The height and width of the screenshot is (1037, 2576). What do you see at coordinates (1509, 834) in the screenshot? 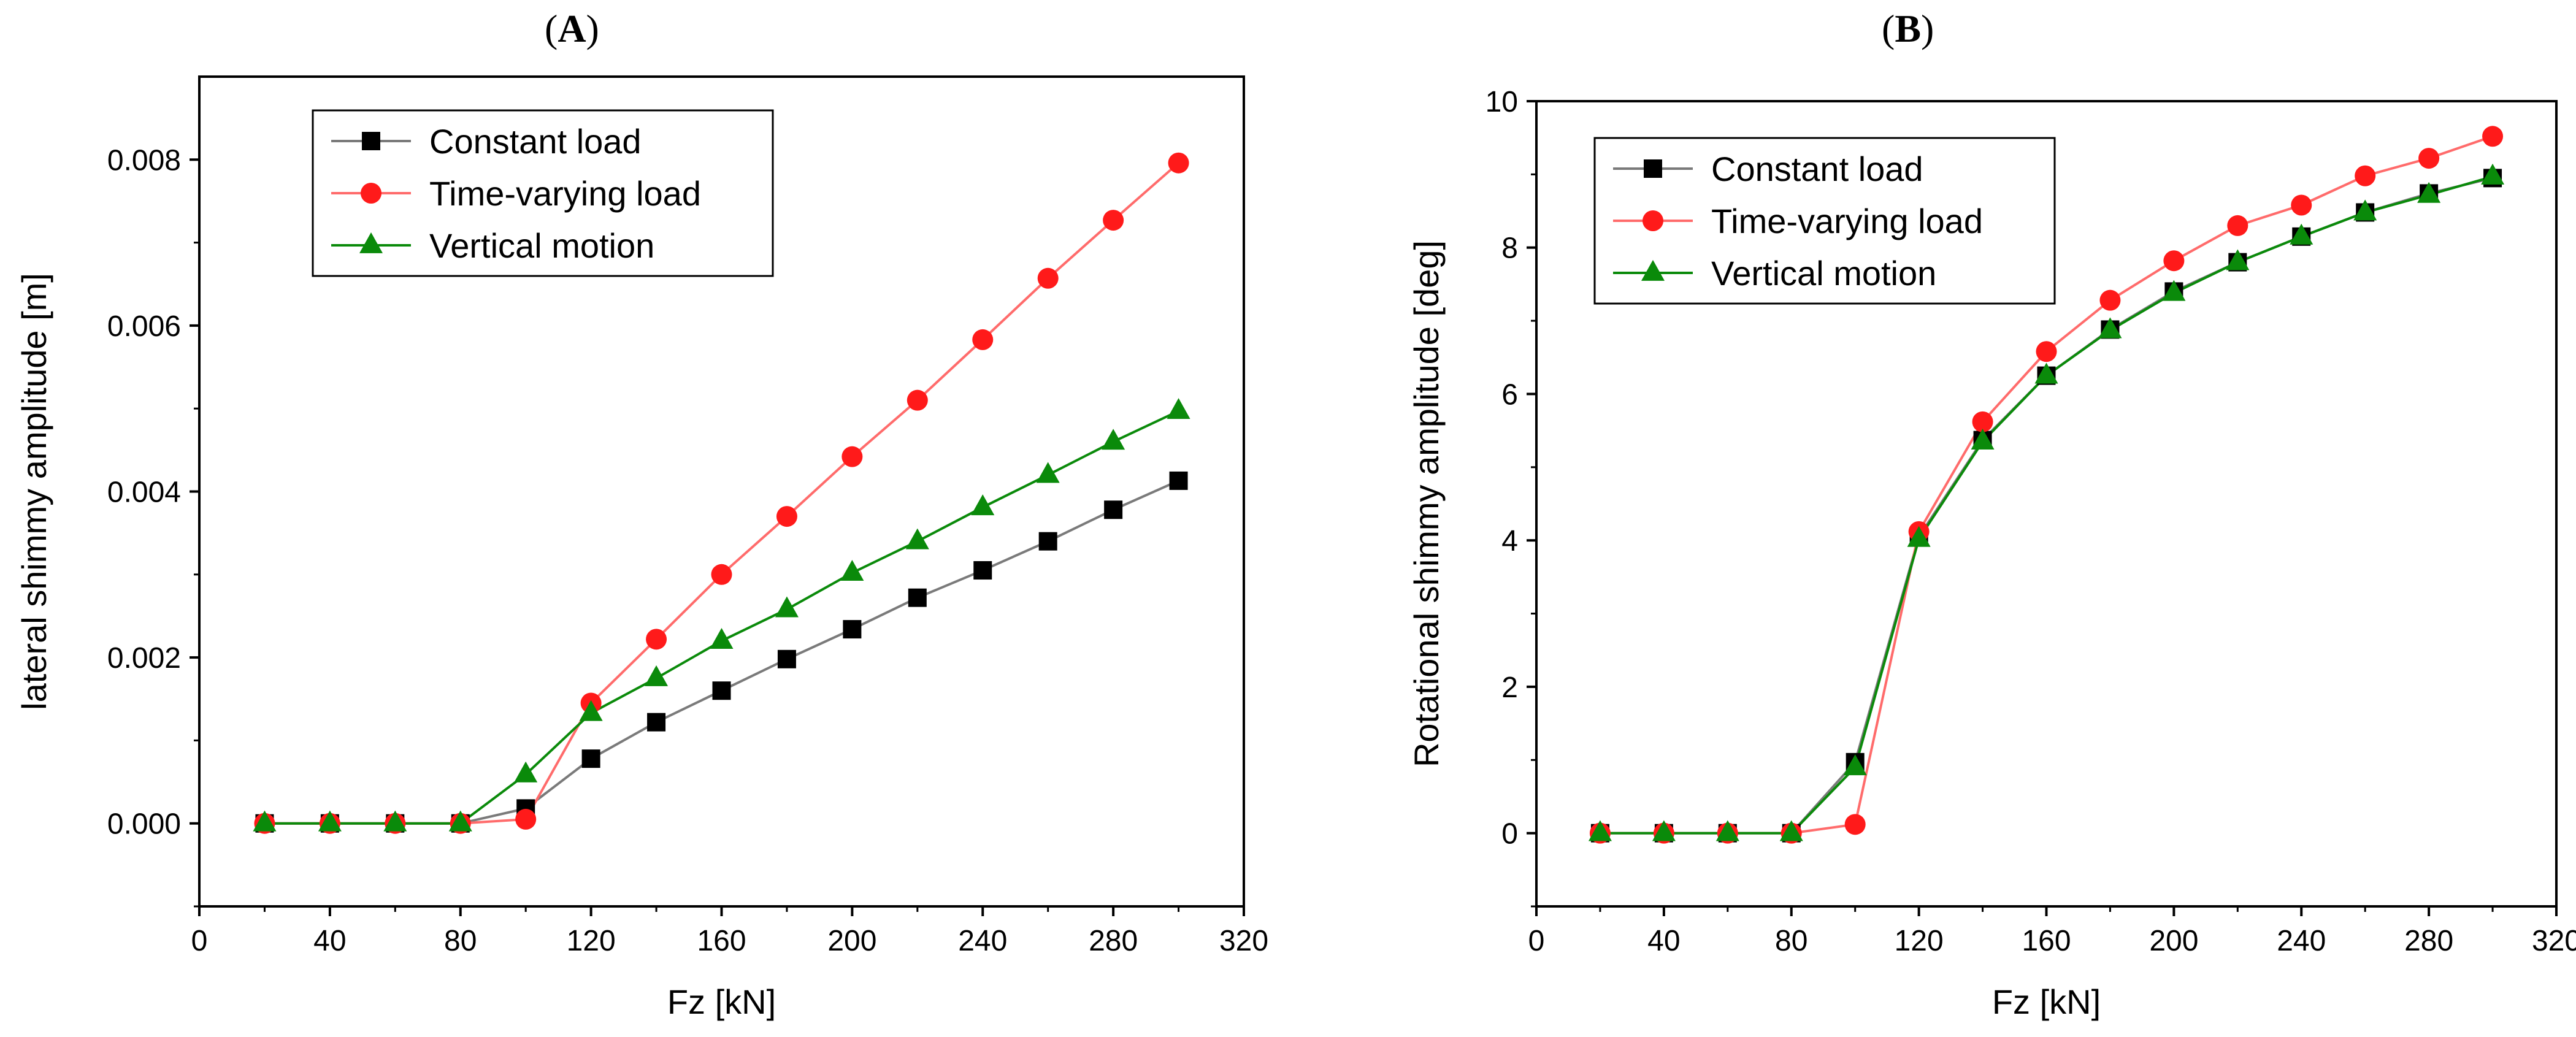
I see `y-tick-label: 0` at bounding box center [1509, 834].